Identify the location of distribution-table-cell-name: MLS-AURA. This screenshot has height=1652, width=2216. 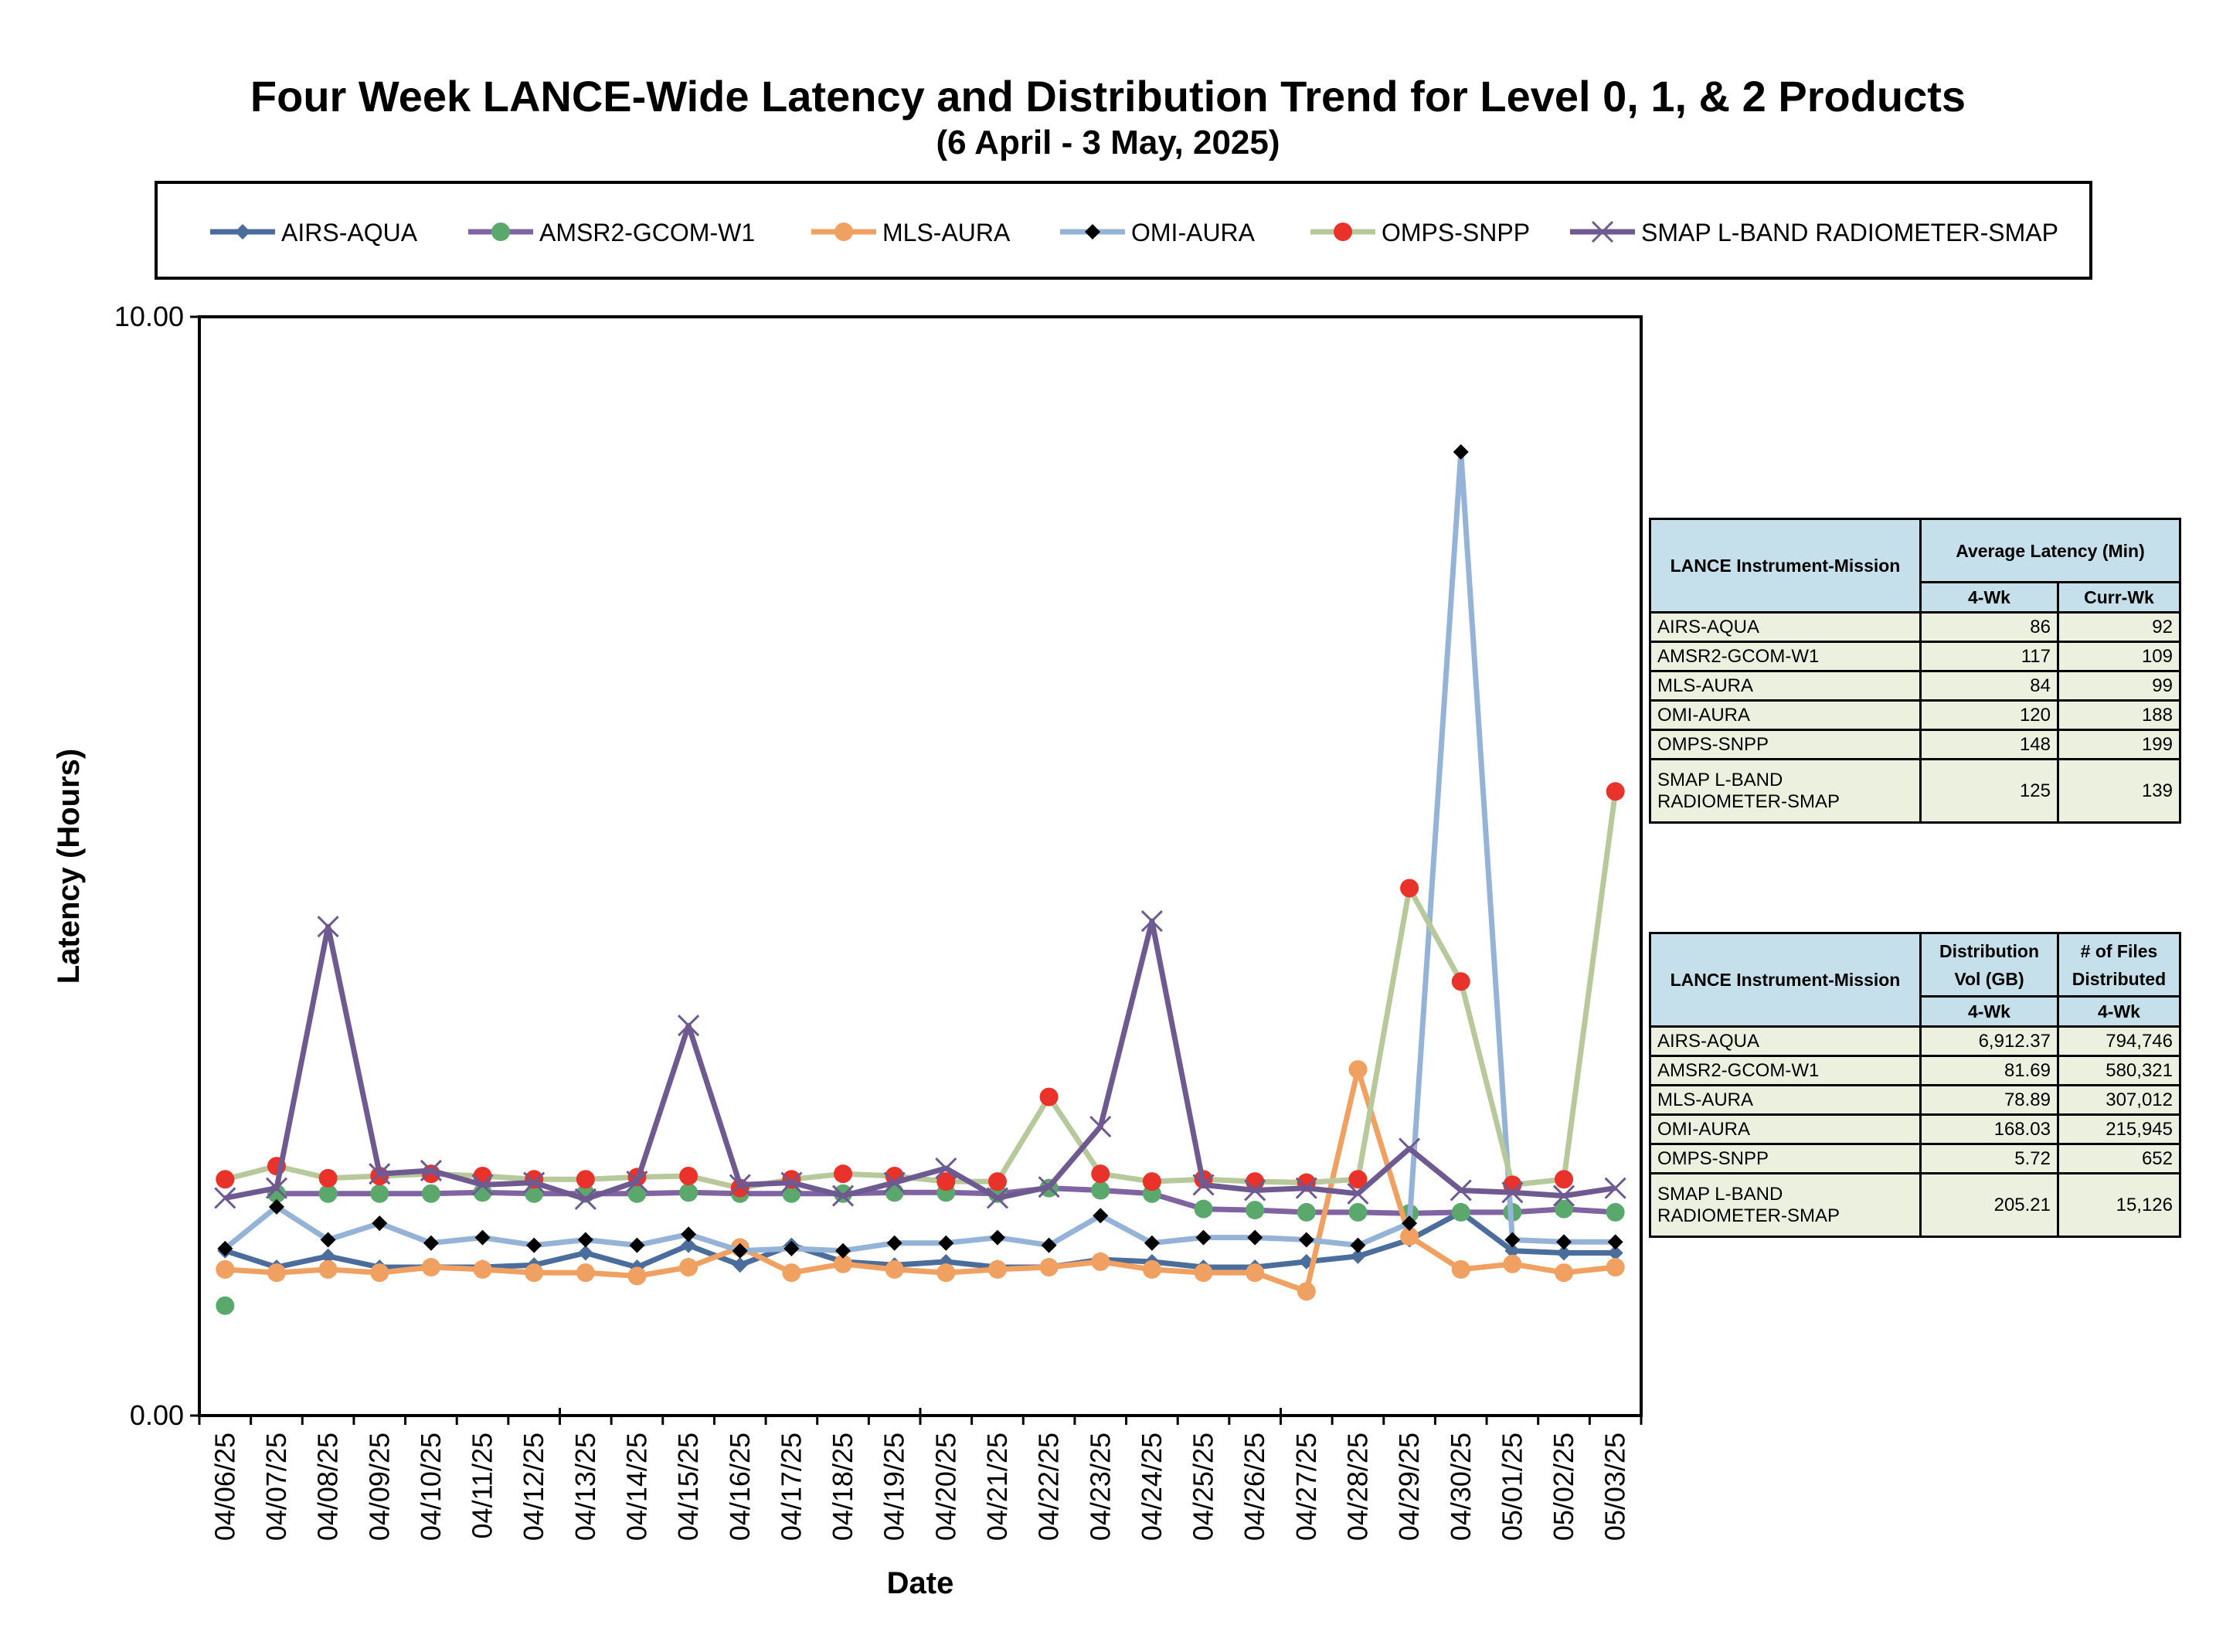
(1786, 1100).